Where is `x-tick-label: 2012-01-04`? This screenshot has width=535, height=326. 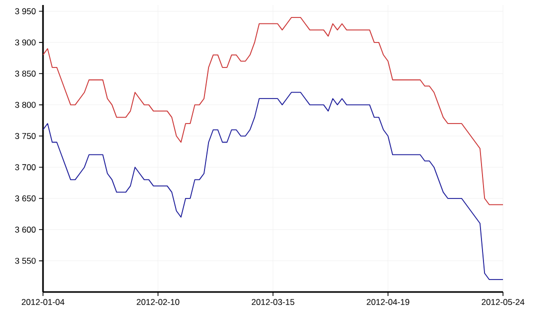 x-tick-label: 2012-01-04 is located at coordinates (43, 302).